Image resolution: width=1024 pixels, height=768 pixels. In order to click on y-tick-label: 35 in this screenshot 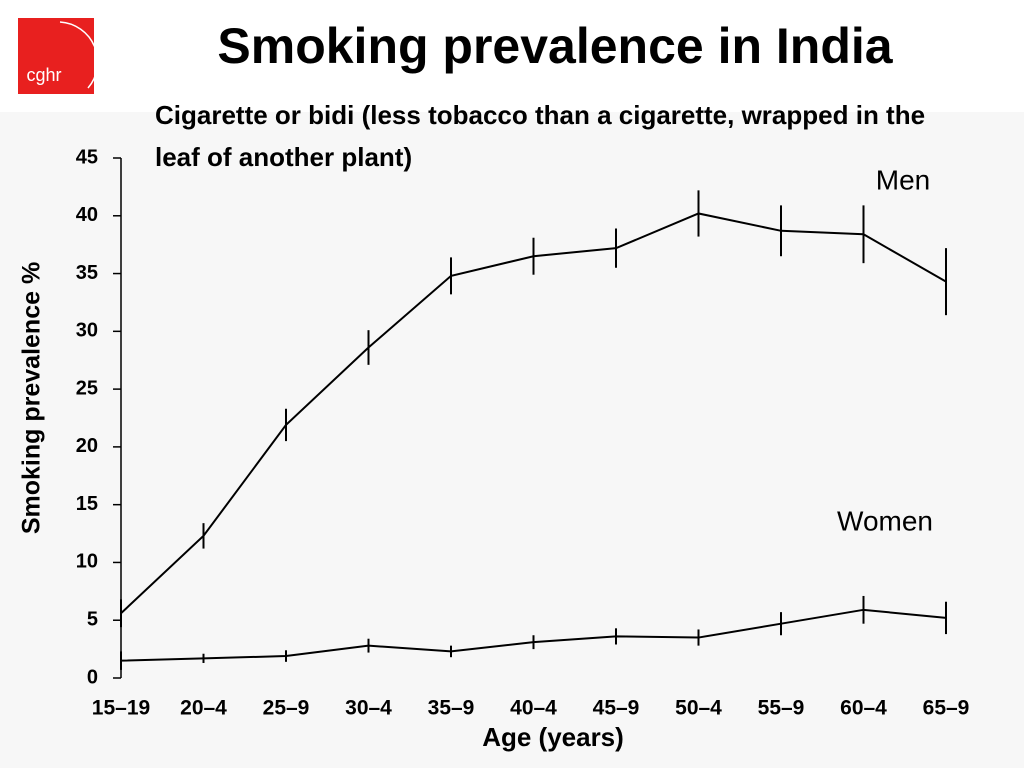, I will do `click(87, 273)`.